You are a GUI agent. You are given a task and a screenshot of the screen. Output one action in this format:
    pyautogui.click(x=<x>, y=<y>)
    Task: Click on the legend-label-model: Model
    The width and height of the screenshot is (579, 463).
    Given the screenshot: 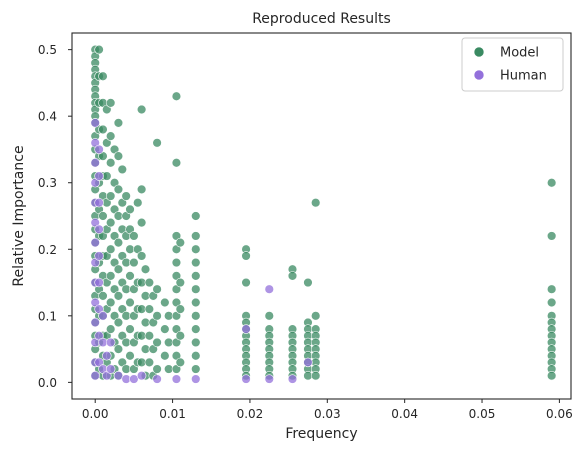 What is the action you would take?
    pyautogui.click(x=519, y=53)
    